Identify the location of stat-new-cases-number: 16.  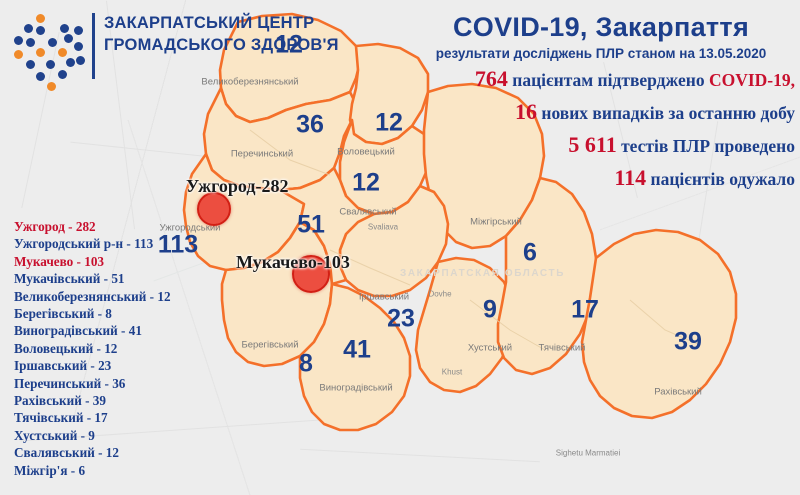
(525, 111).